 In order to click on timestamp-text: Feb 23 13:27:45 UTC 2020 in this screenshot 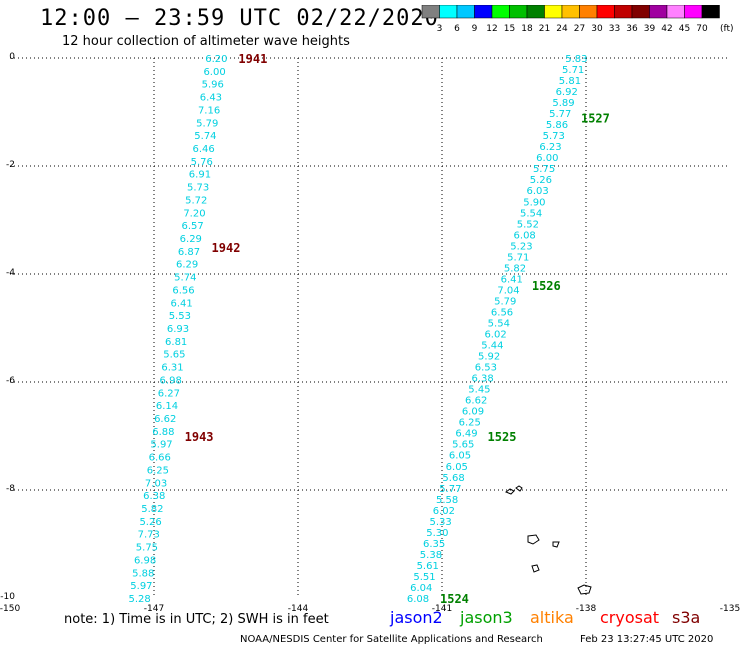, I will do `click(647, 639)`.